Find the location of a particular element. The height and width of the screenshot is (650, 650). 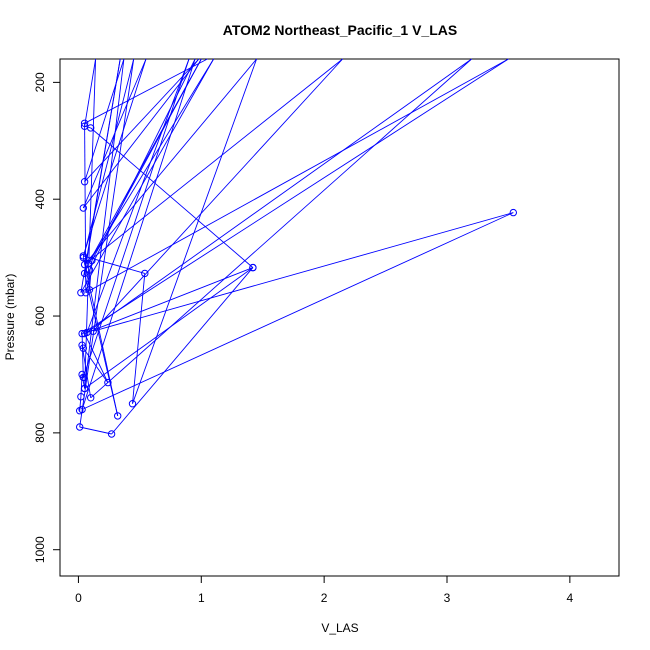

x-tick-label: 3 is located at coordinates (447, 598).